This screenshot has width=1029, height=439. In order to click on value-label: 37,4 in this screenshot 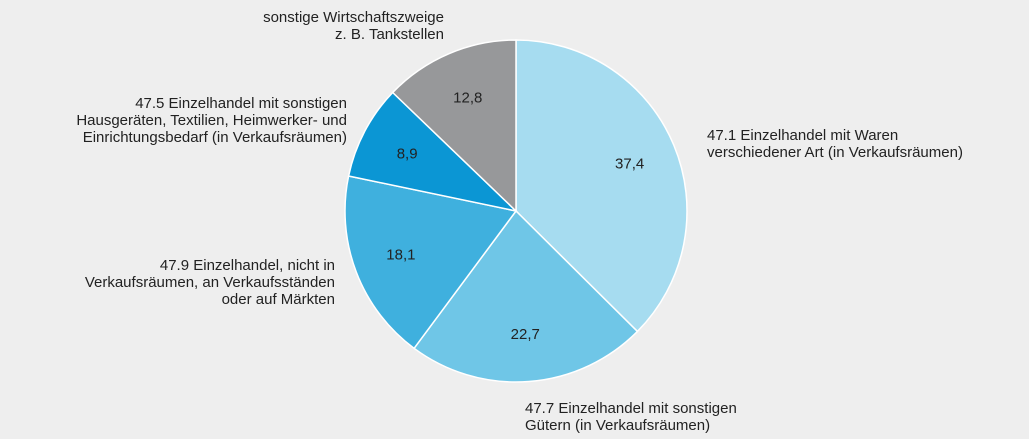, I will do `click(629, 164)`.